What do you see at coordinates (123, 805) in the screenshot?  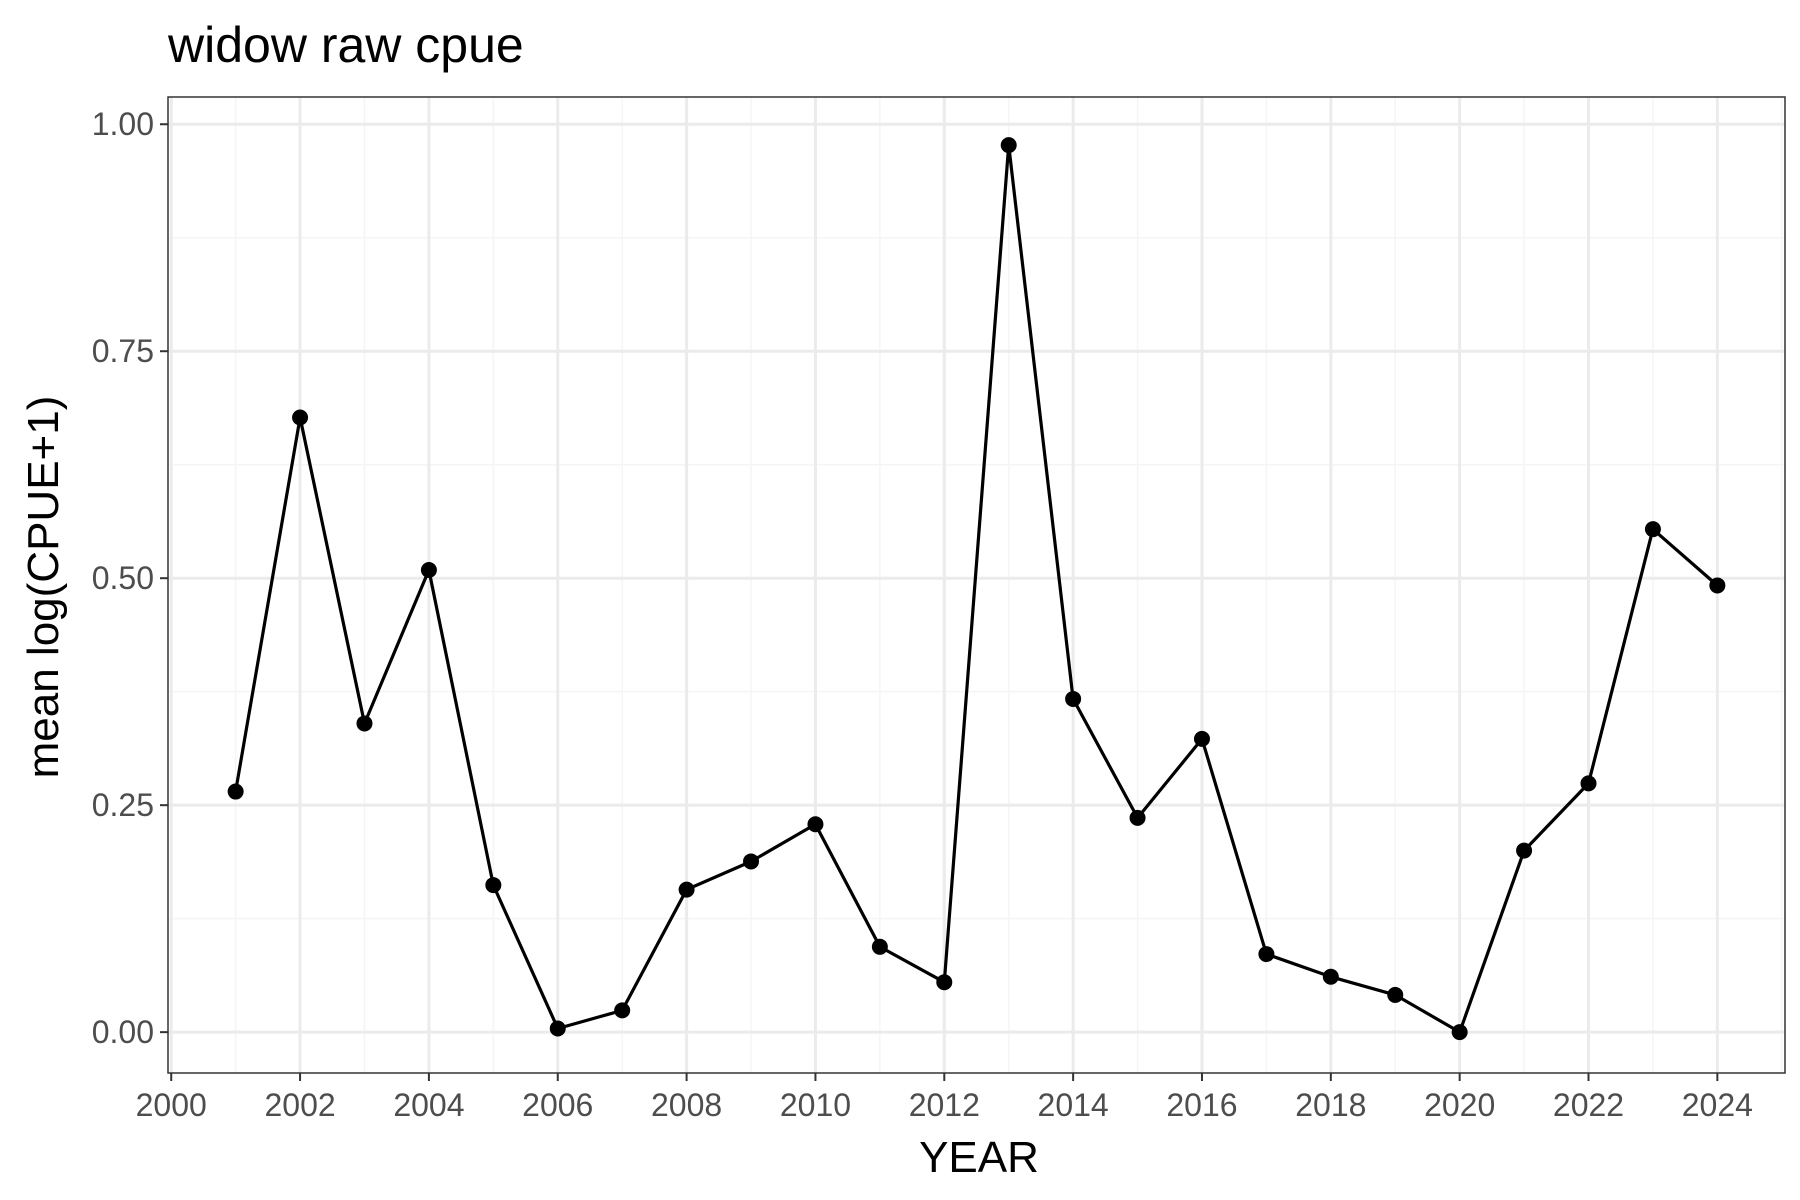 I see `y-tick-label: 0.25` at bounding box center [123, 805].